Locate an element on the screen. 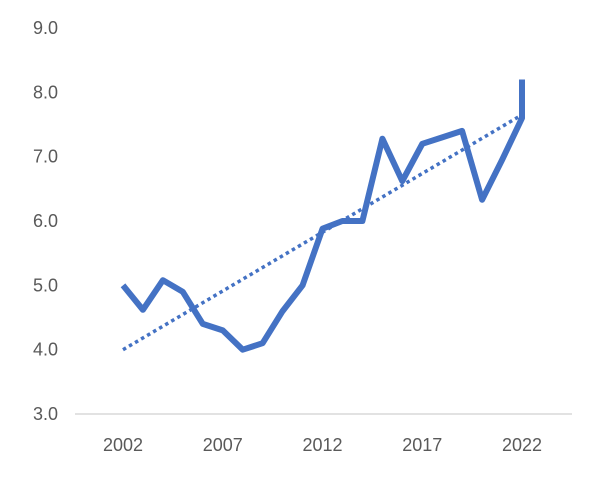  y-tick-label: 4.0 is located at coordinates (45, 350).